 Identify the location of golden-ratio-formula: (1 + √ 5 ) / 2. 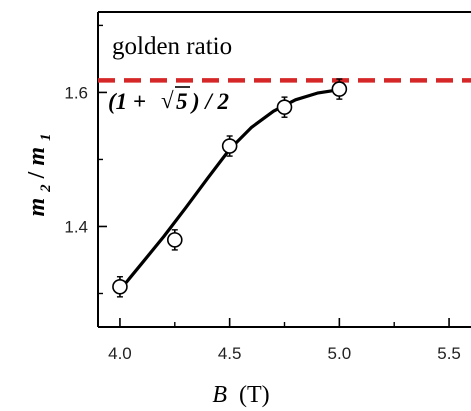
(168, 100).